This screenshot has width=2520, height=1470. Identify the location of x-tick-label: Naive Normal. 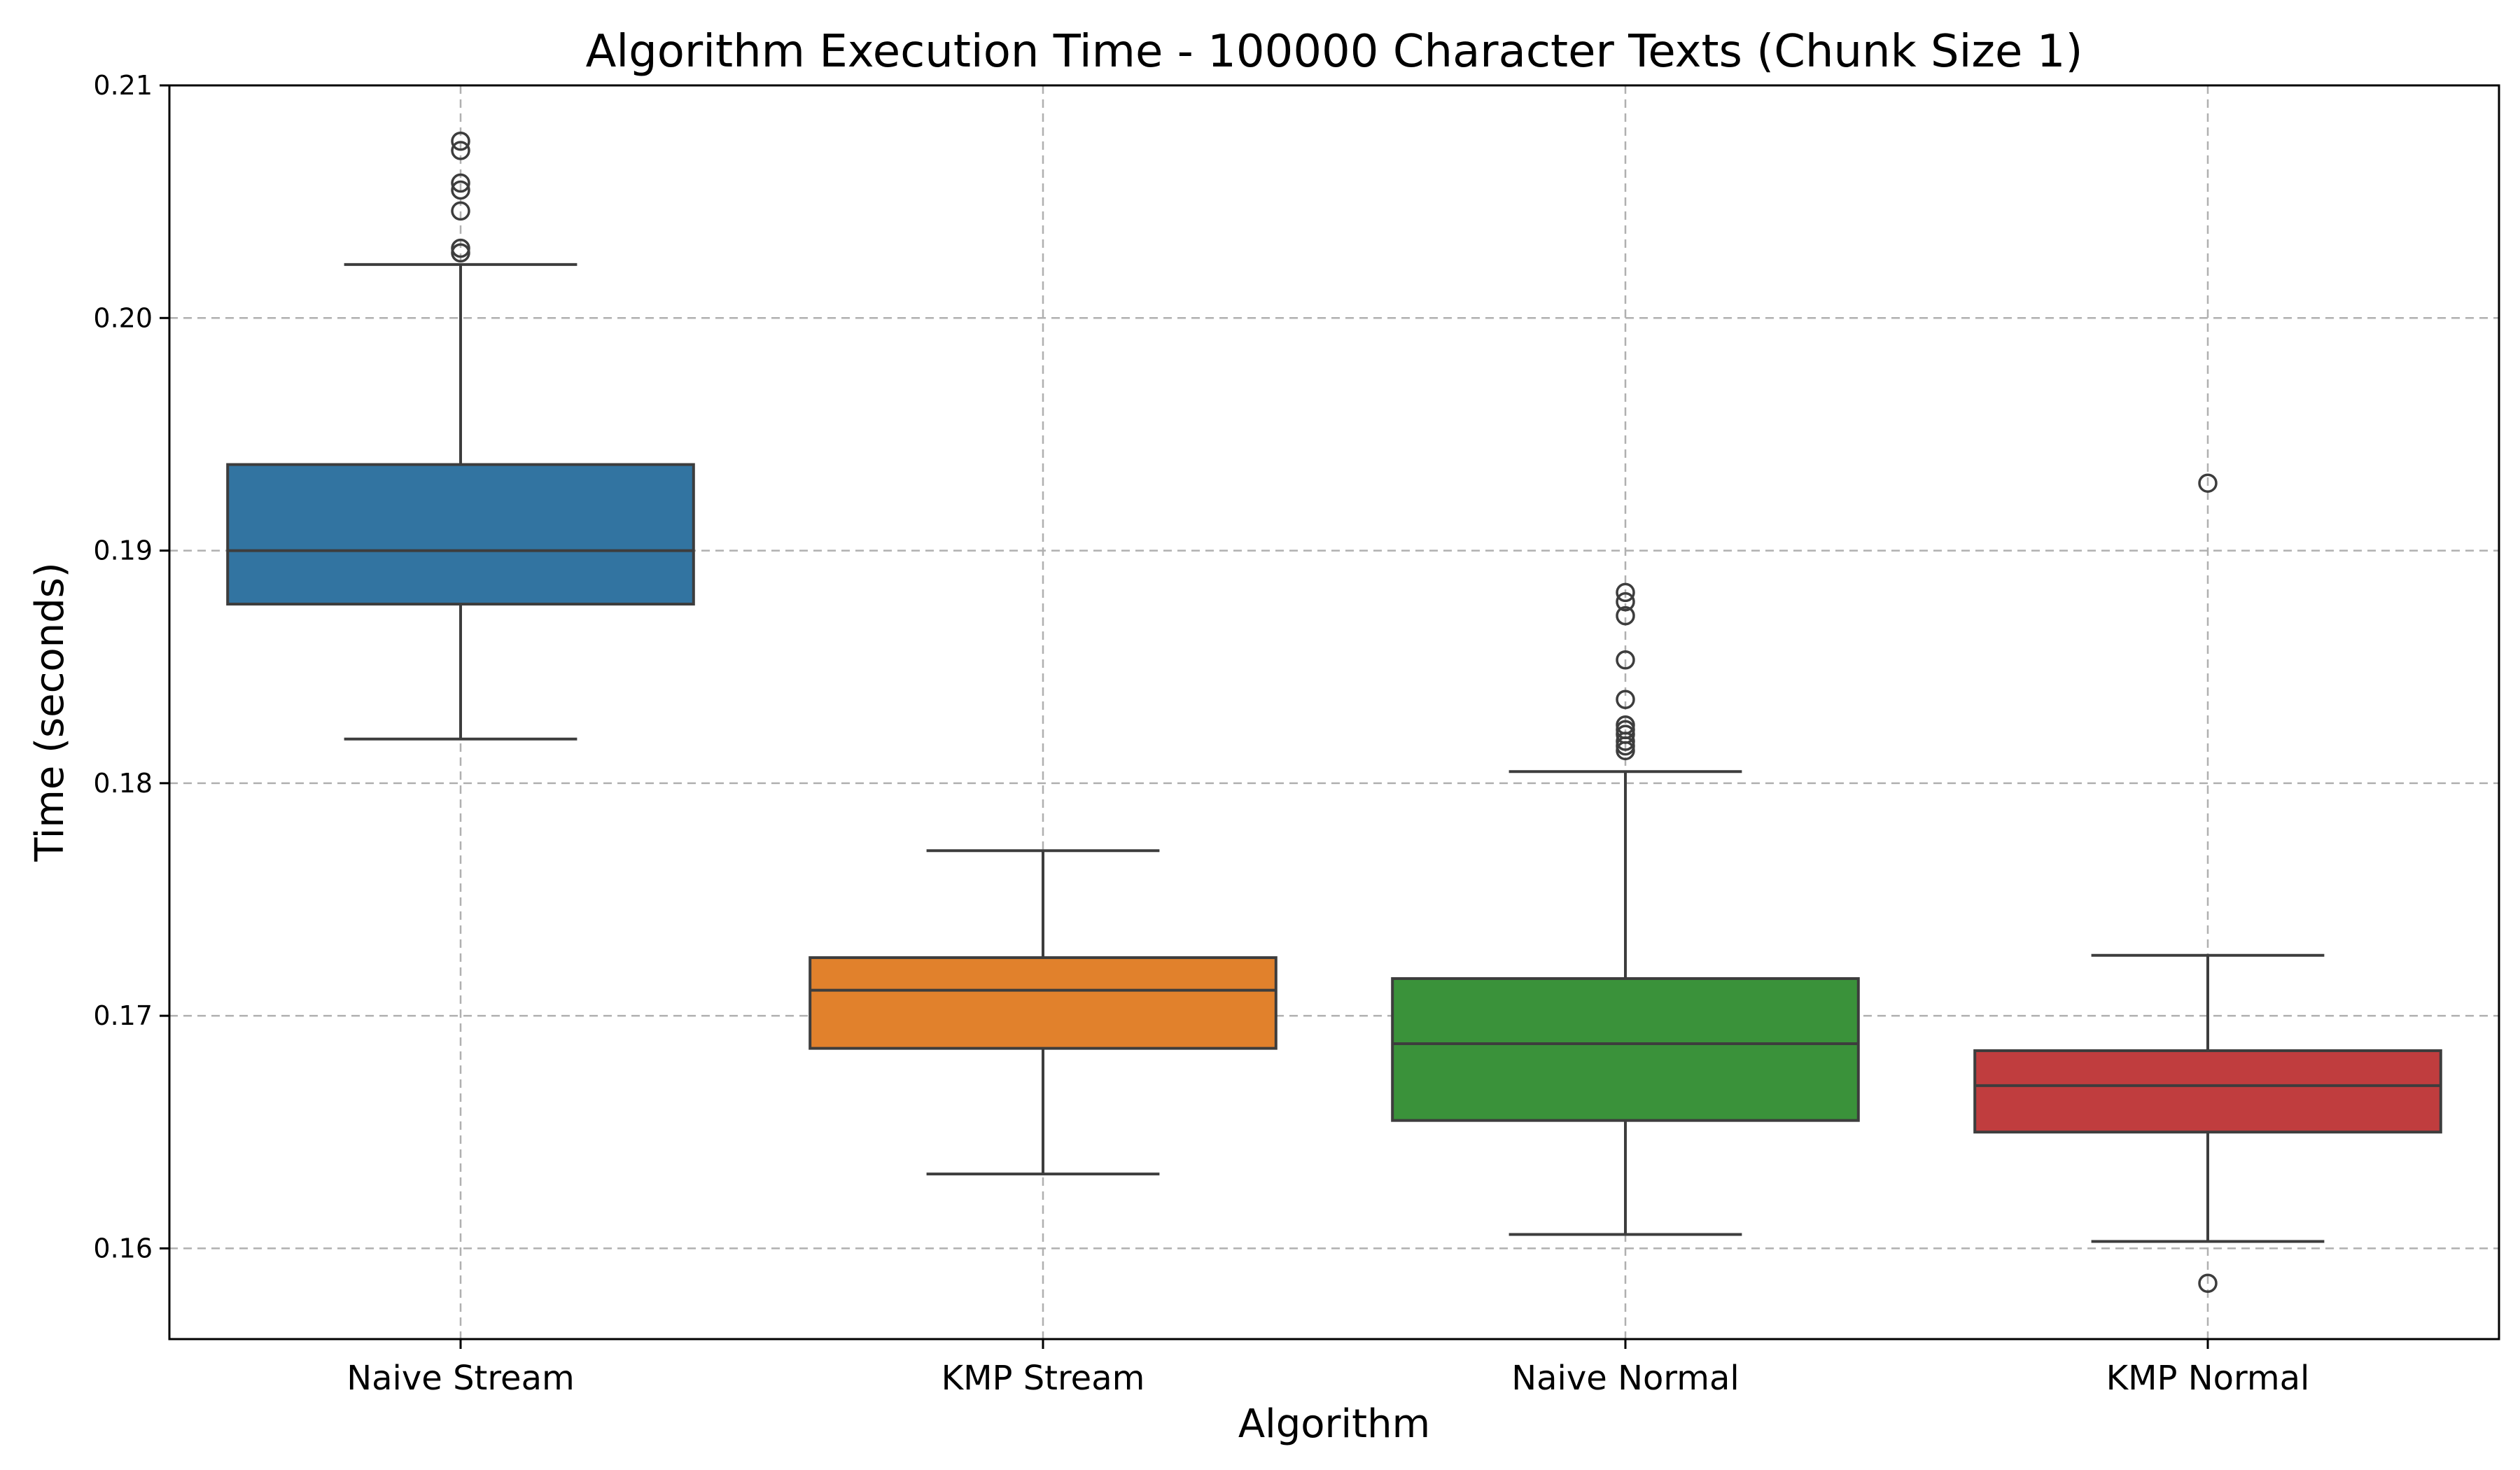
(1625, 1378).